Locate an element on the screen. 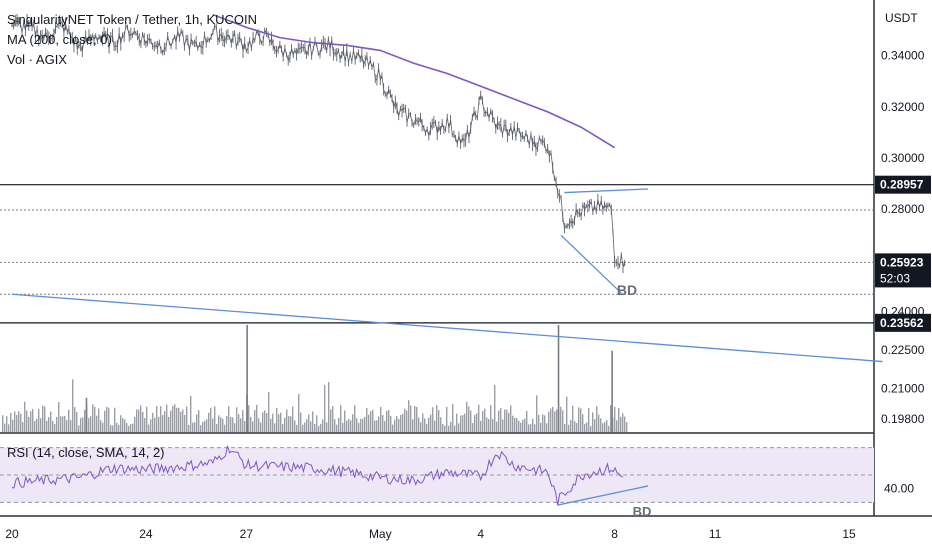 The image size is (932, 555). last-price-box is located at coordinates (903, 270).